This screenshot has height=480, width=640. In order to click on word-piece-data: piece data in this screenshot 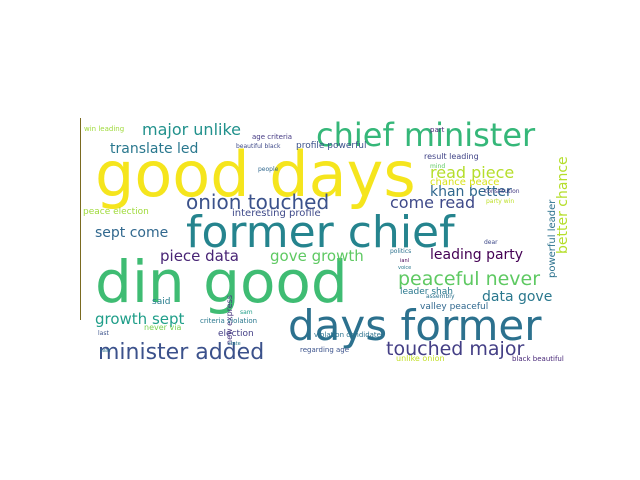, I will do `click(199, 256)`.